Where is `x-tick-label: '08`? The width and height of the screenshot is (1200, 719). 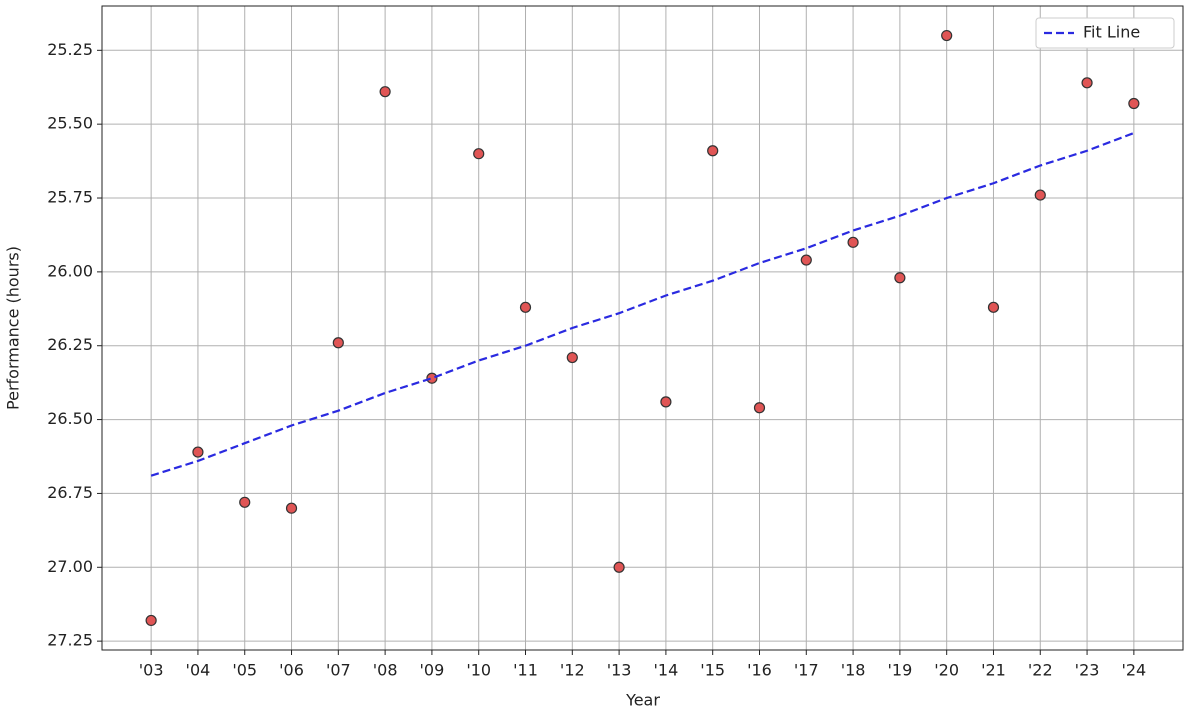 x-tick-label: '08 is located at coordinates (385, 670).